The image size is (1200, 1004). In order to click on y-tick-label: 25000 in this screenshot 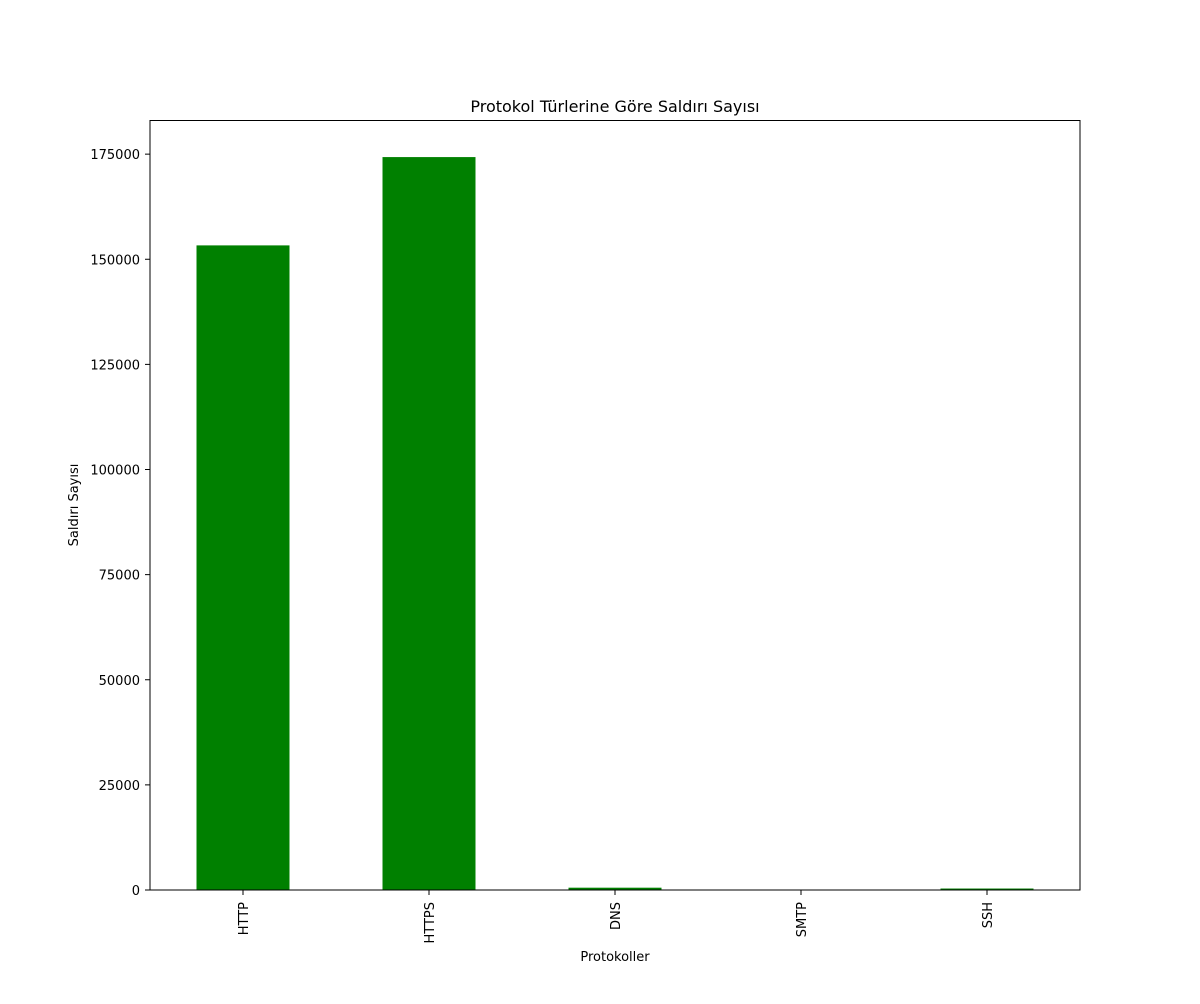, I will do `click(119, 786)`.